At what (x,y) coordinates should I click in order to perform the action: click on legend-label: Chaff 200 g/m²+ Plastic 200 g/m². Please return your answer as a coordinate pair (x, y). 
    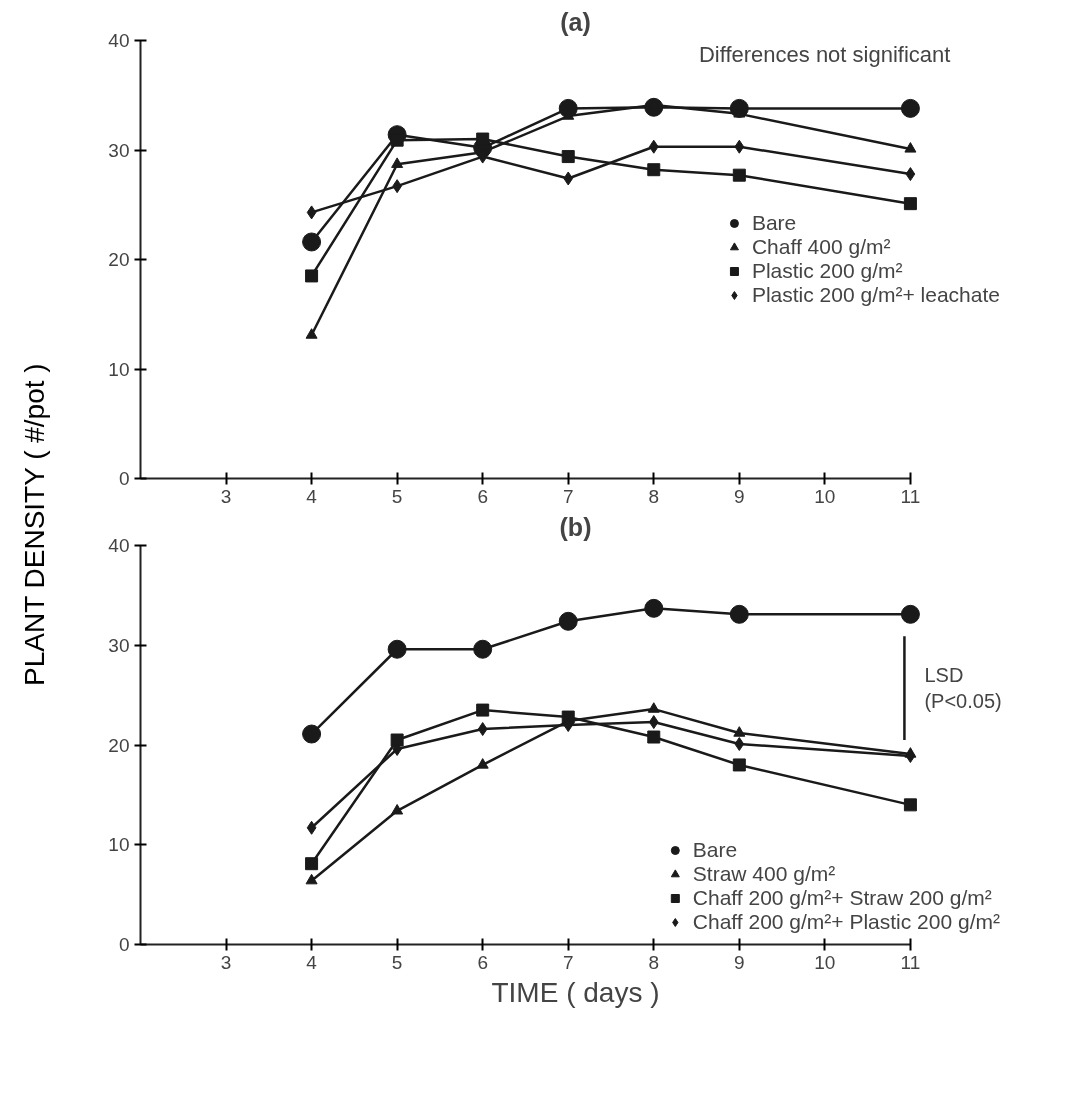
    Looking at the image, I should click on (846, 922).